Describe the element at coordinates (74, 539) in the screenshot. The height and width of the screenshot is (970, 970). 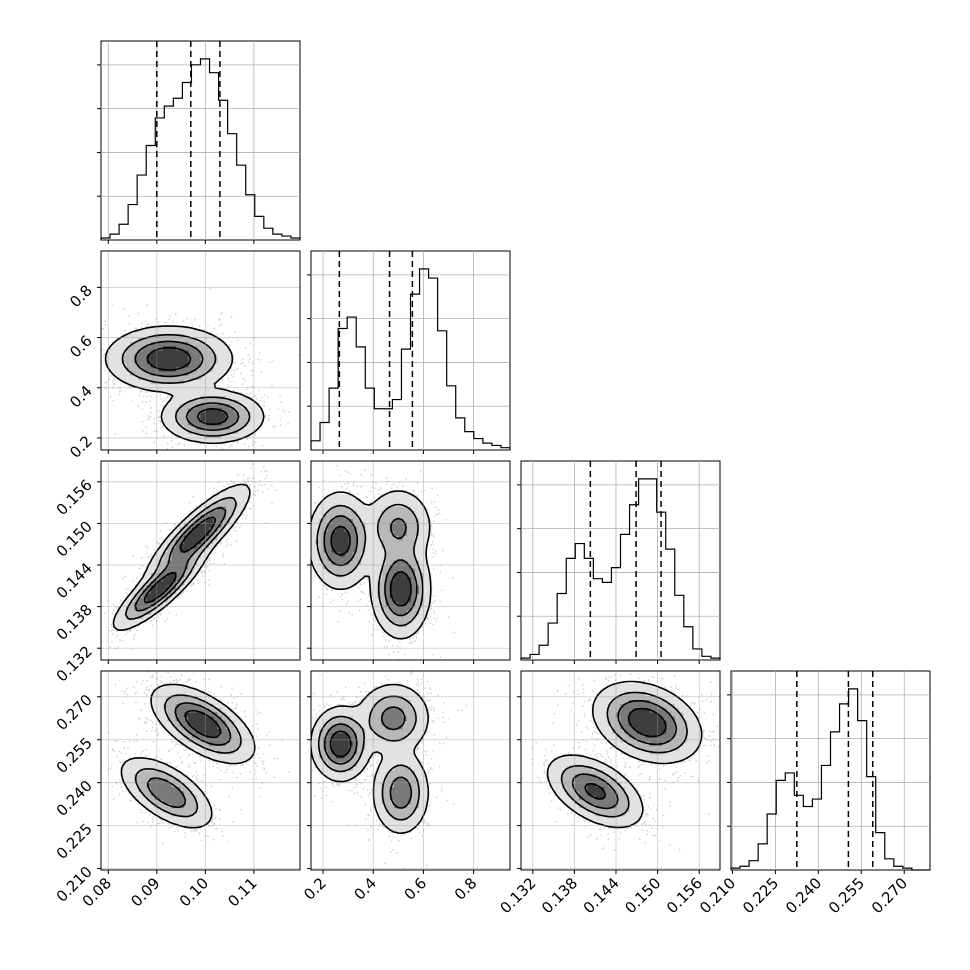
I see `y-tick-label: 0.150` at that location.